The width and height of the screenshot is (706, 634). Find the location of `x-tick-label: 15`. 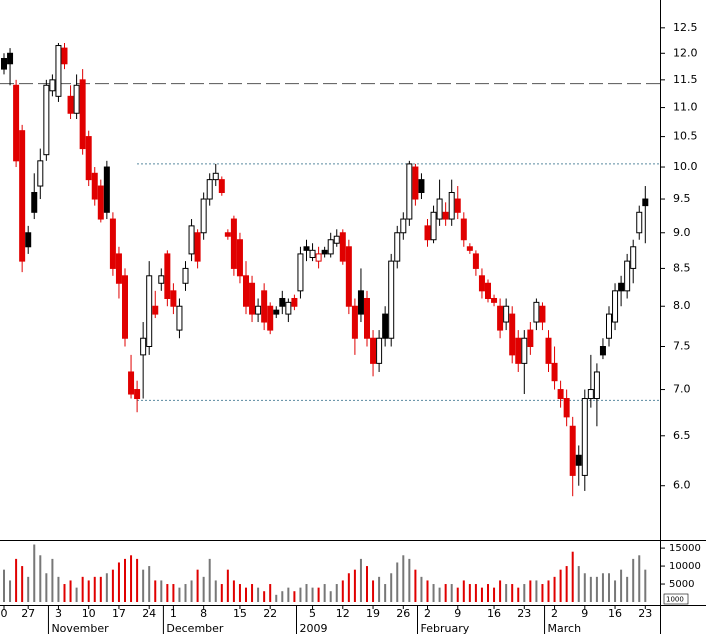

x-tick-label: 15 is located at coordinates (240, 613).